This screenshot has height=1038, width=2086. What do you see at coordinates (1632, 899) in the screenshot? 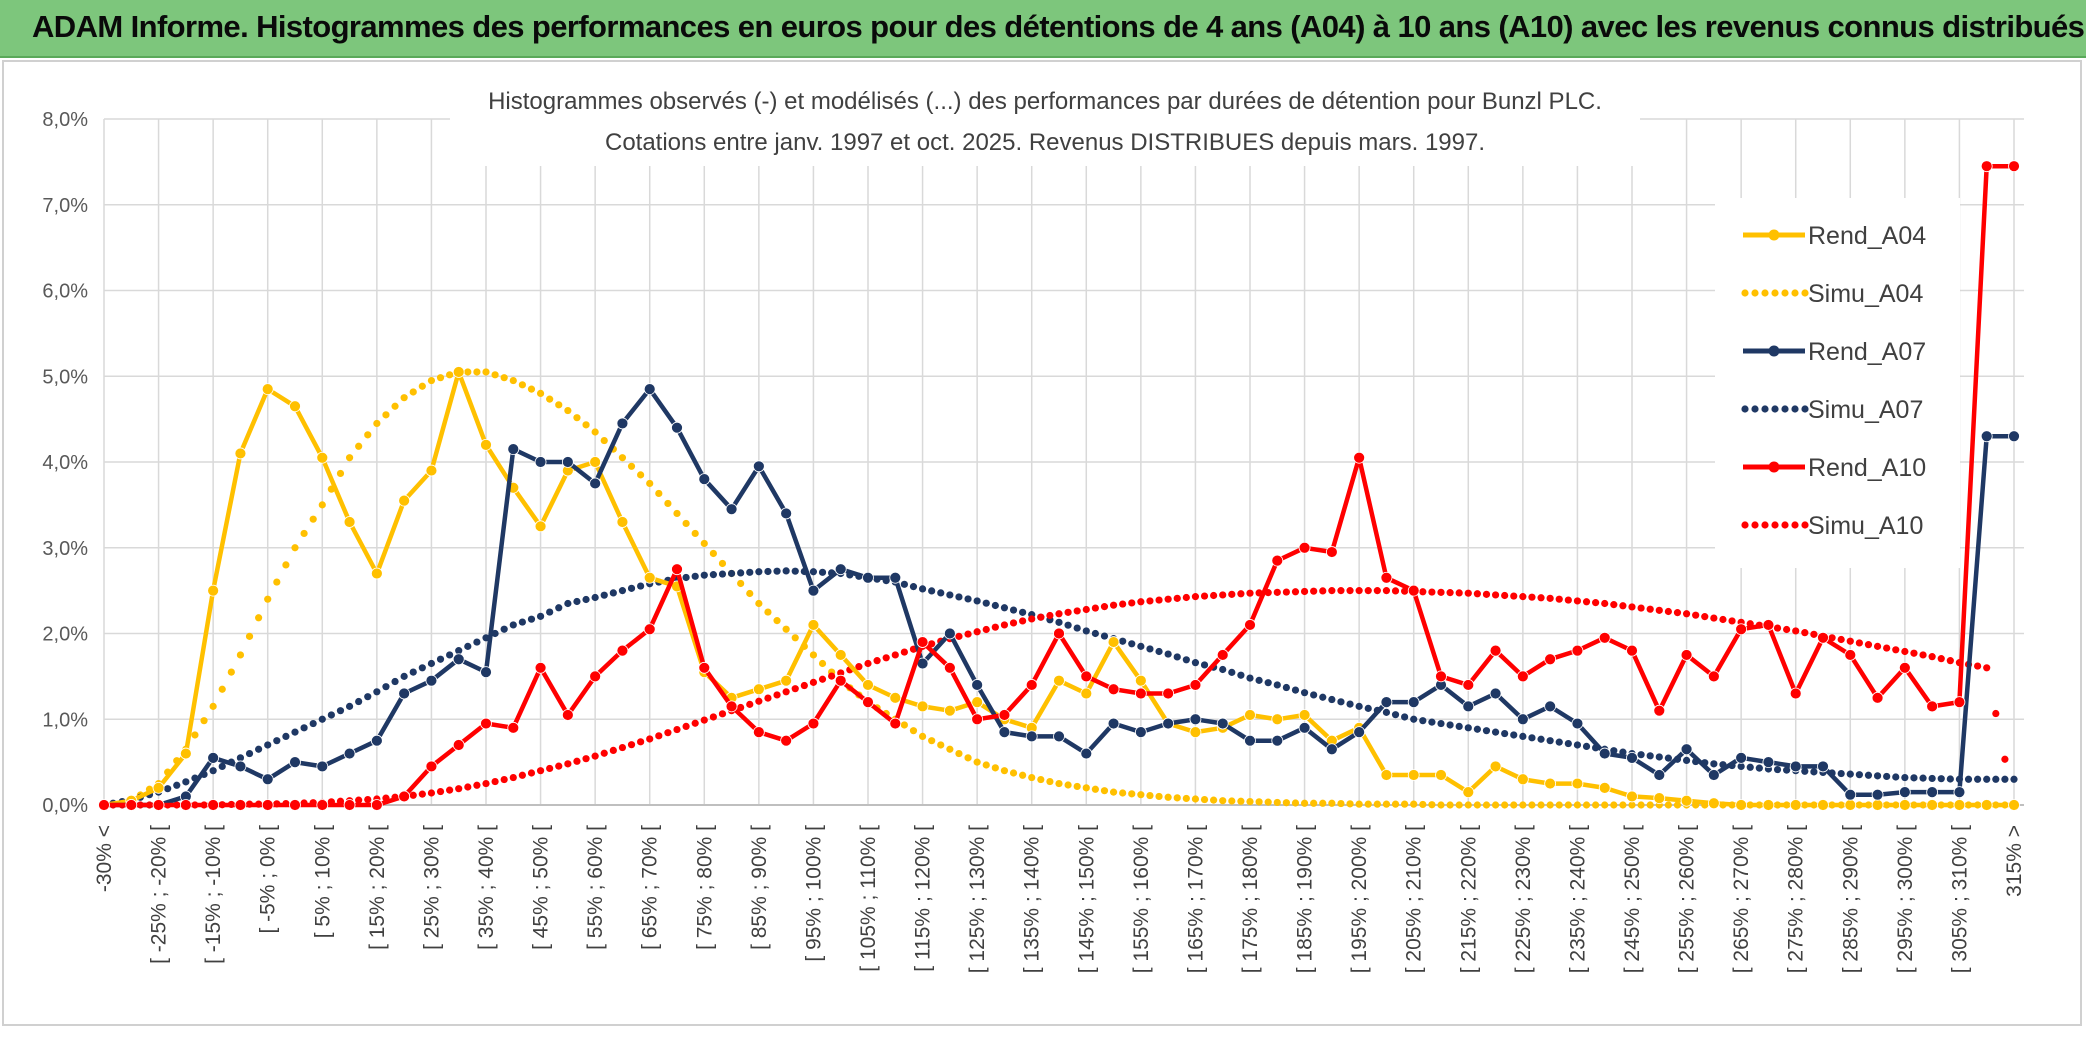
I see `x-tick-label: [ 245% ; 250% [` at bounding box center [1632, 899].